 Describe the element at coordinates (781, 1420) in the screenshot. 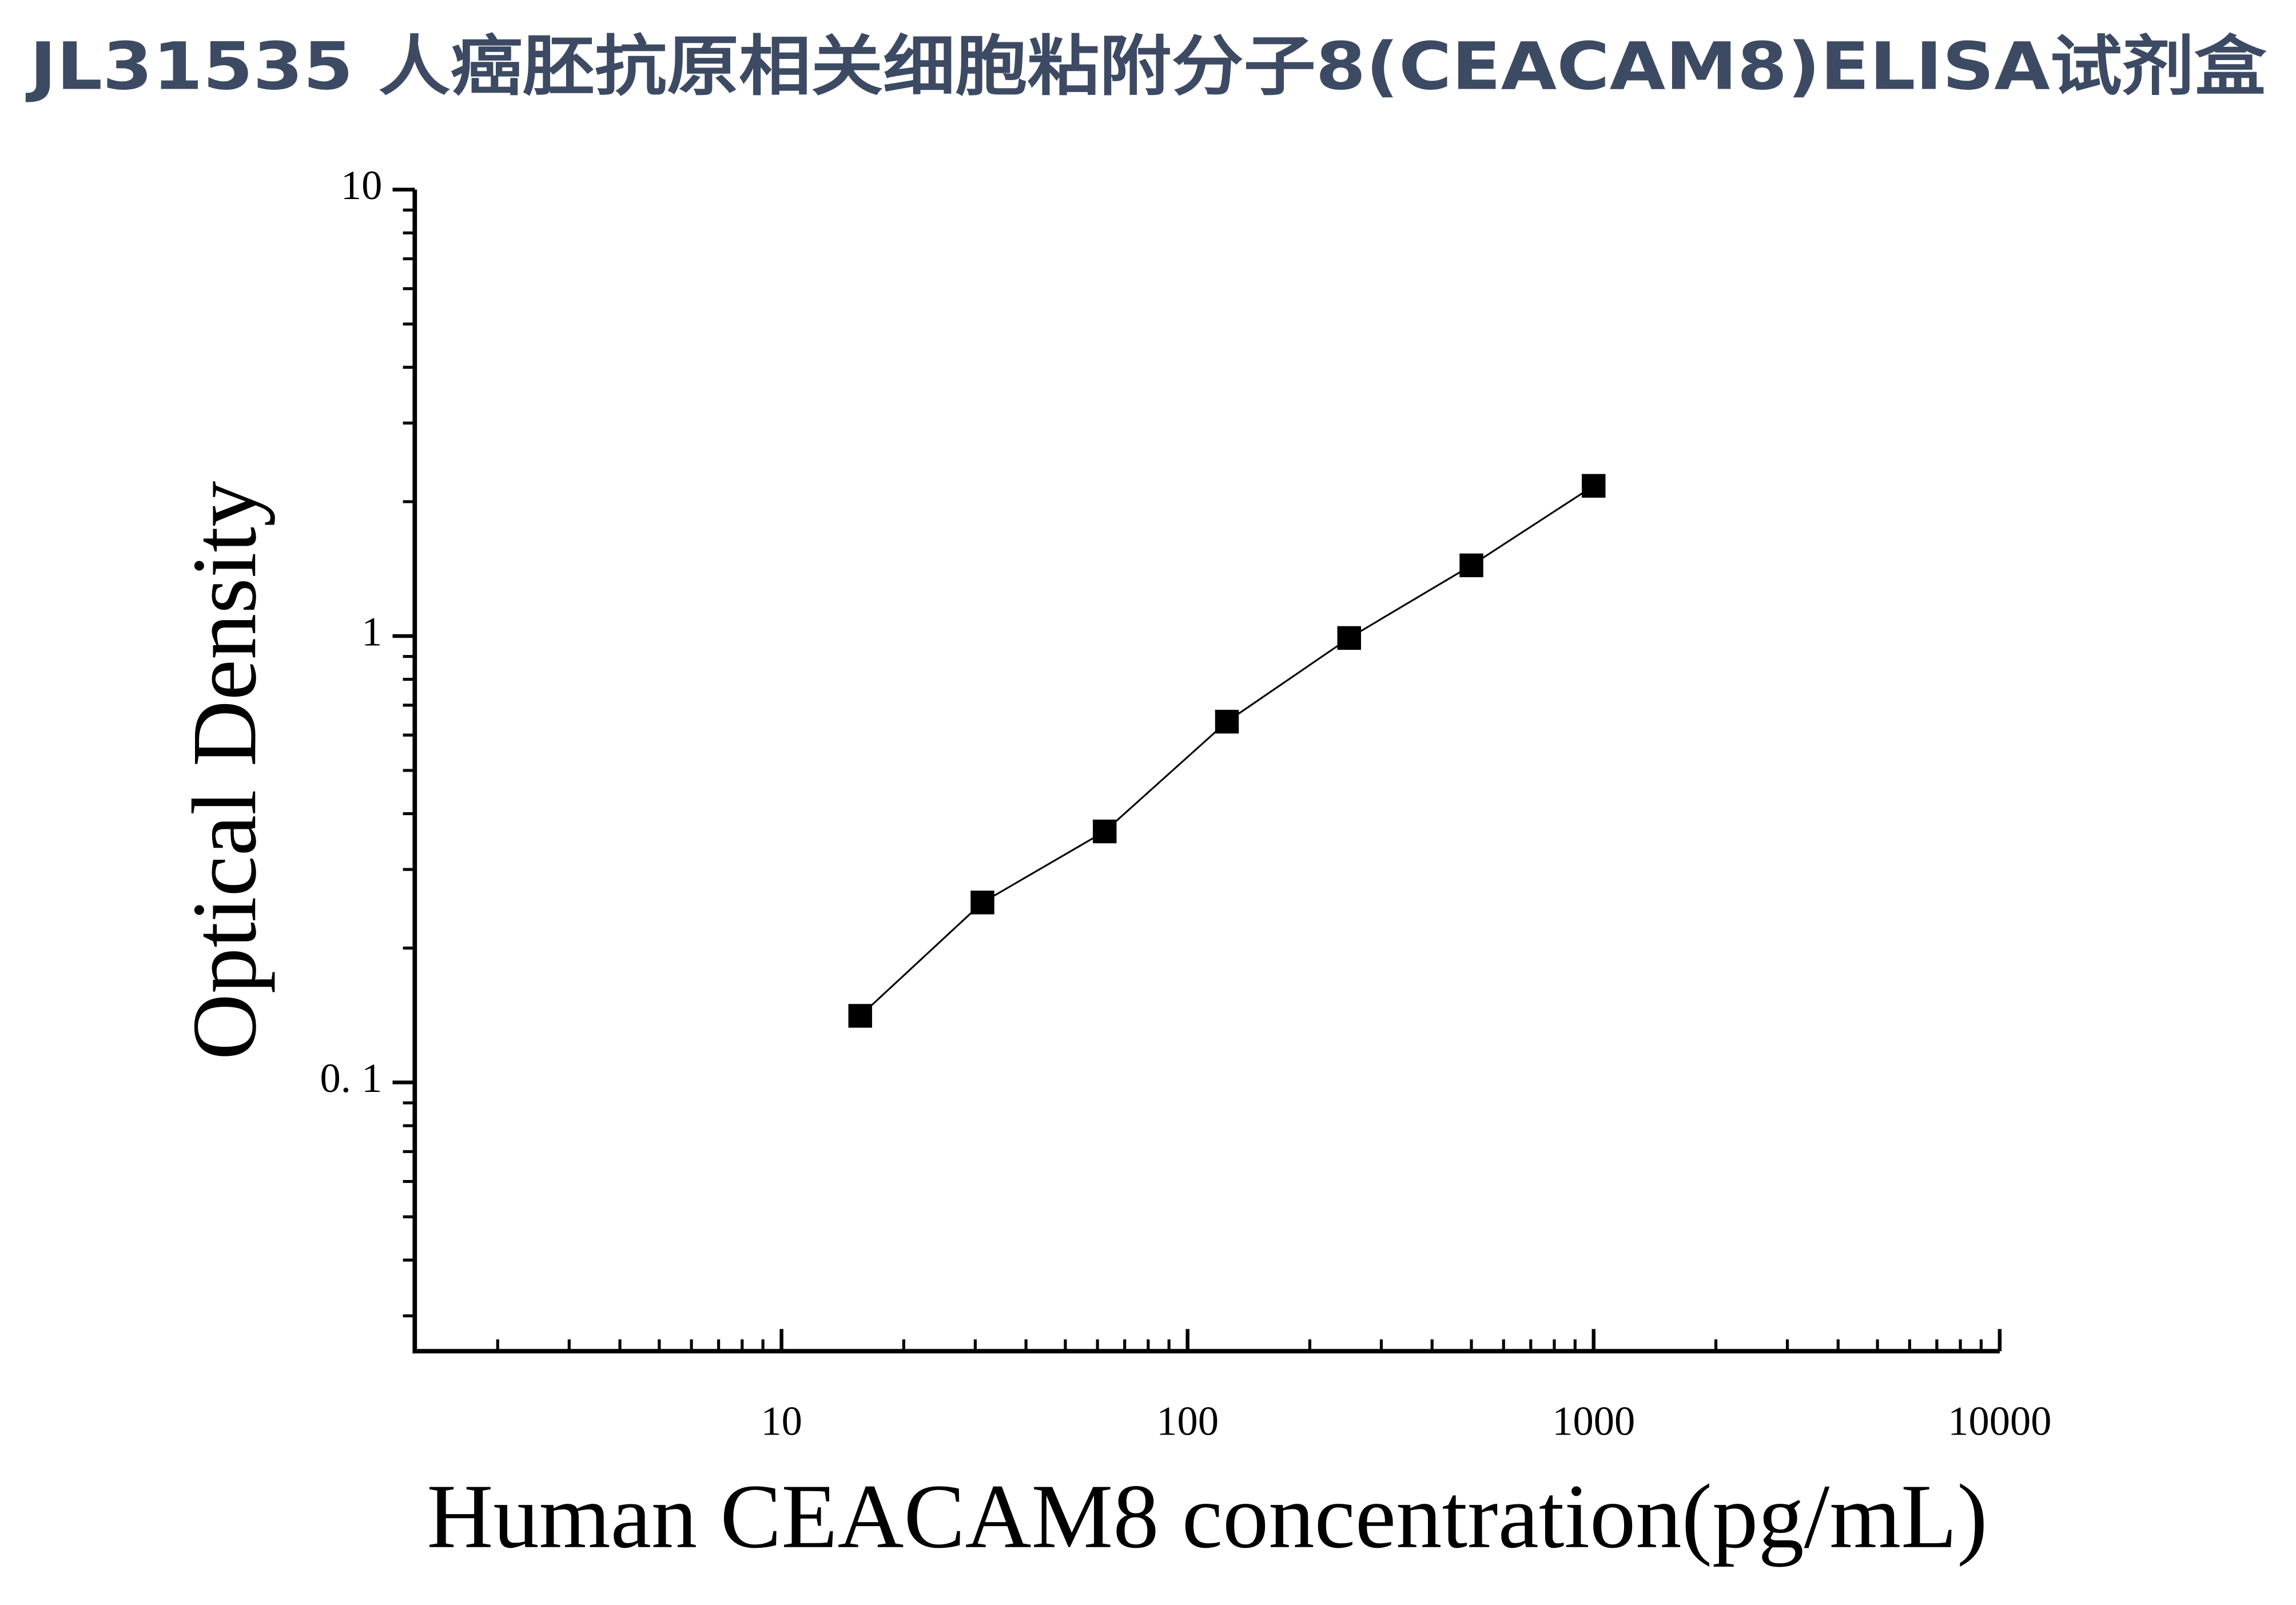

I see `x-tick-label: 10` at that location.